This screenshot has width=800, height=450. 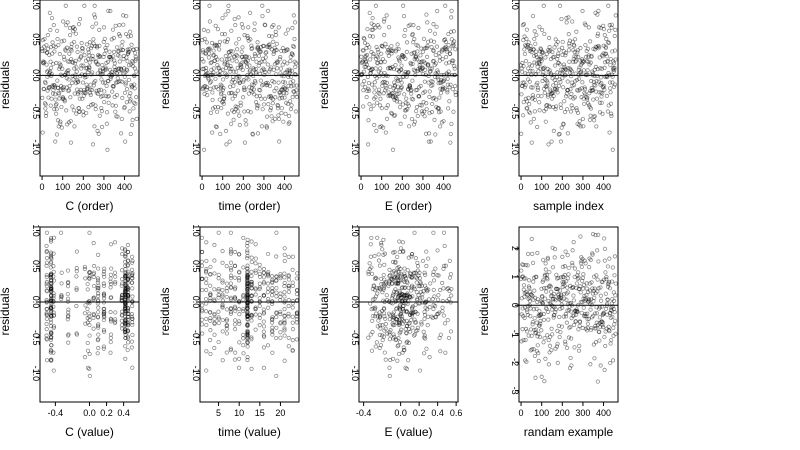 I want to click on x-tick-label: 200, so click(x=402, y=187).